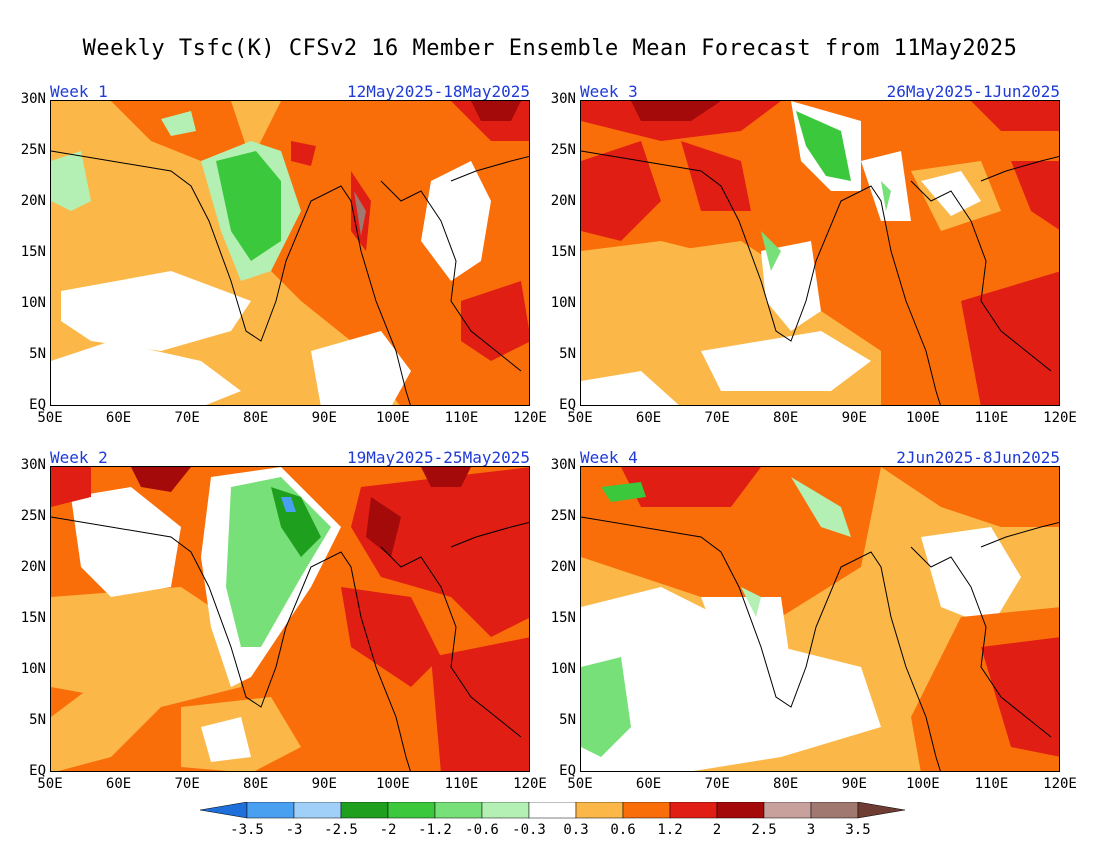  I want to click on colorbar-swatches, so click(552, 810).